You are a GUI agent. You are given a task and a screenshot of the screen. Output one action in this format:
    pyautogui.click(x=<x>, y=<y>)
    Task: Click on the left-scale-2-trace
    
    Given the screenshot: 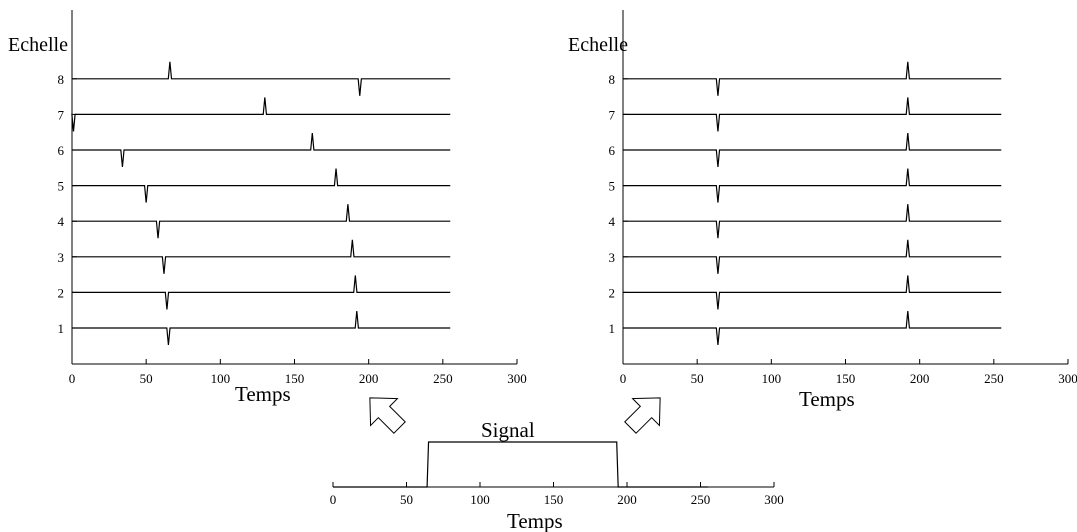 What is the action you would take?
    pyautogui.click(x=261, y=292)
    